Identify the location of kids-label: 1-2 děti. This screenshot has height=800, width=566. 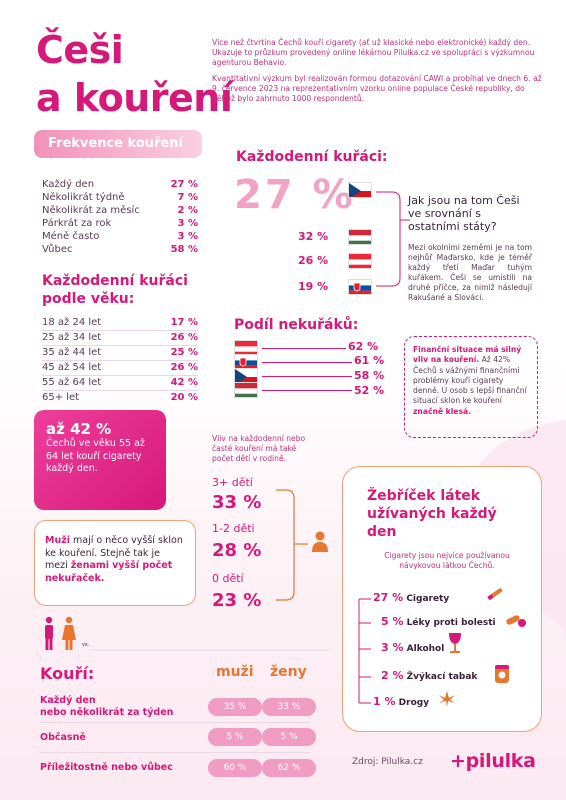
(233, 528).